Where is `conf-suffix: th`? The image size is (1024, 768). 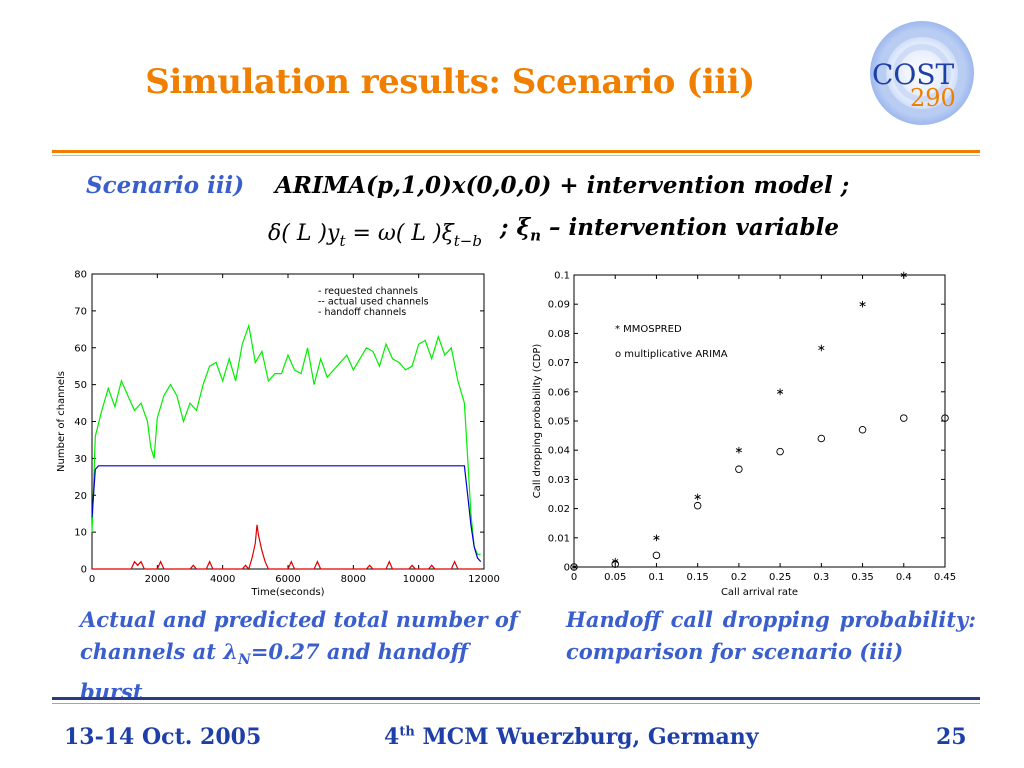
conf-suffix: th is located at coordinates (407, 732).